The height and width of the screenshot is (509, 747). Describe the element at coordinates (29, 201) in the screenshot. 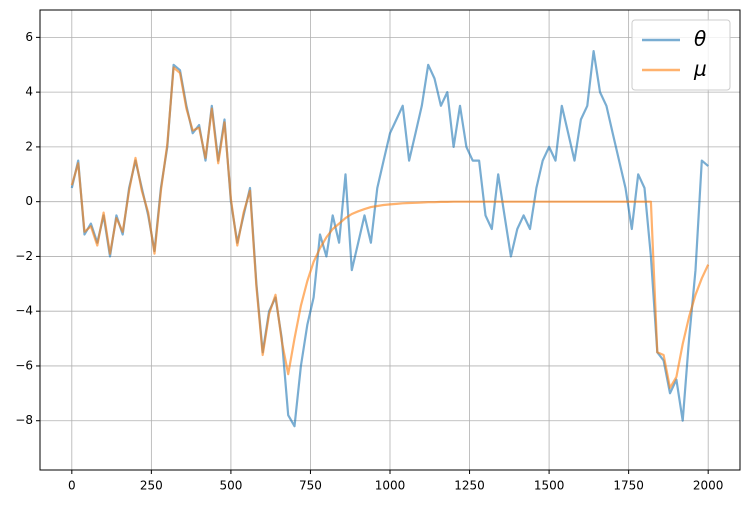

I see `y-tick-label: 0` at that location.